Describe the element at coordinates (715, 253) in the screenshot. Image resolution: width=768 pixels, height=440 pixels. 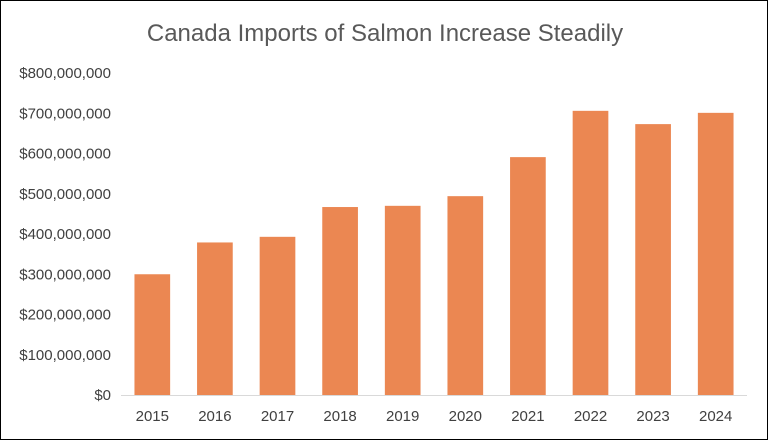
I see `bar-2024` at that location.